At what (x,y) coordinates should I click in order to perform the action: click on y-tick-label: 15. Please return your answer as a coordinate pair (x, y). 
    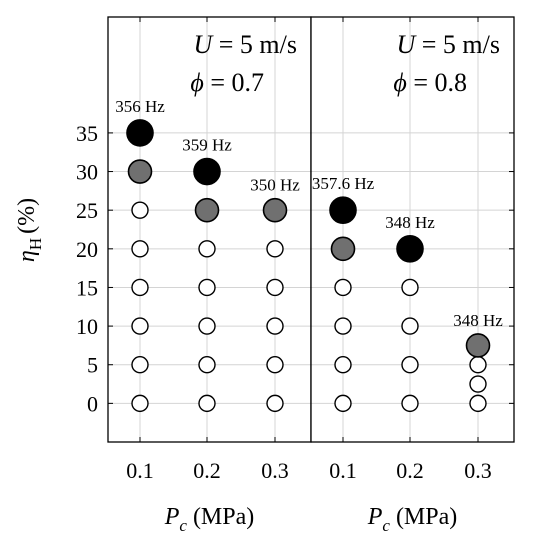
    Looking at the image, I should click on (87, 287).